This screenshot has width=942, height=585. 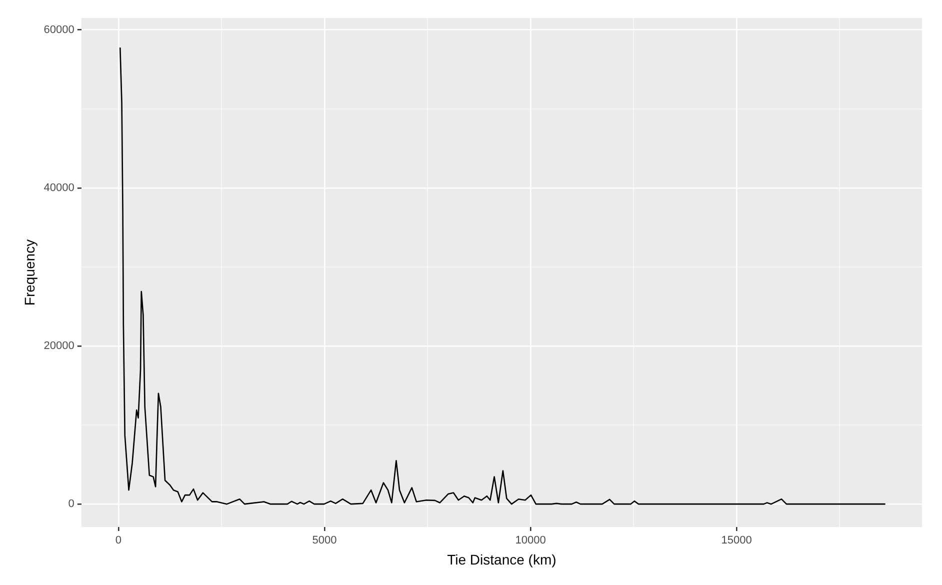 I want to click on y-axis-title: Frequency, so click(x=29, y=272).